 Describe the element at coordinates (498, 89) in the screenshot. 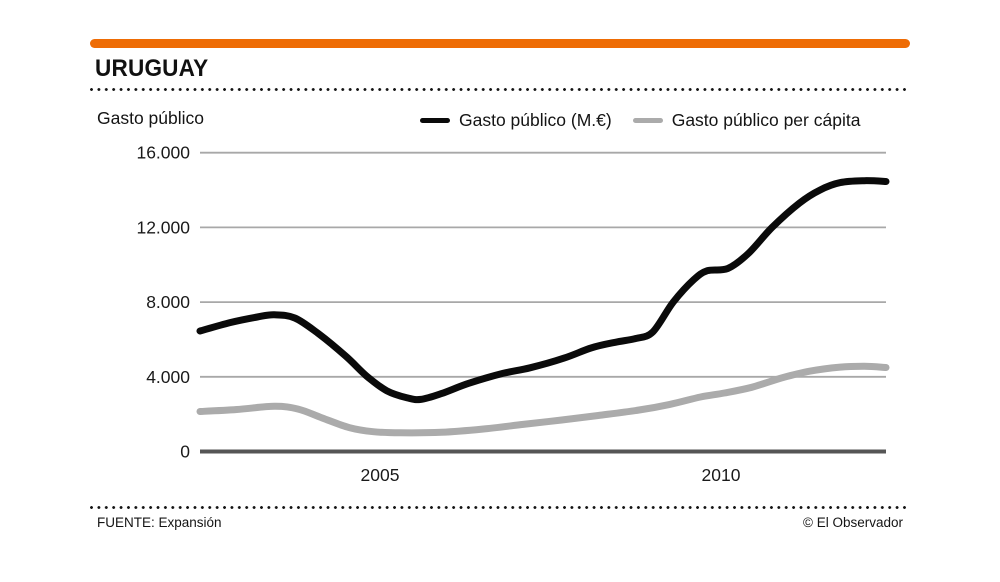

I see `header-divider` at that location.